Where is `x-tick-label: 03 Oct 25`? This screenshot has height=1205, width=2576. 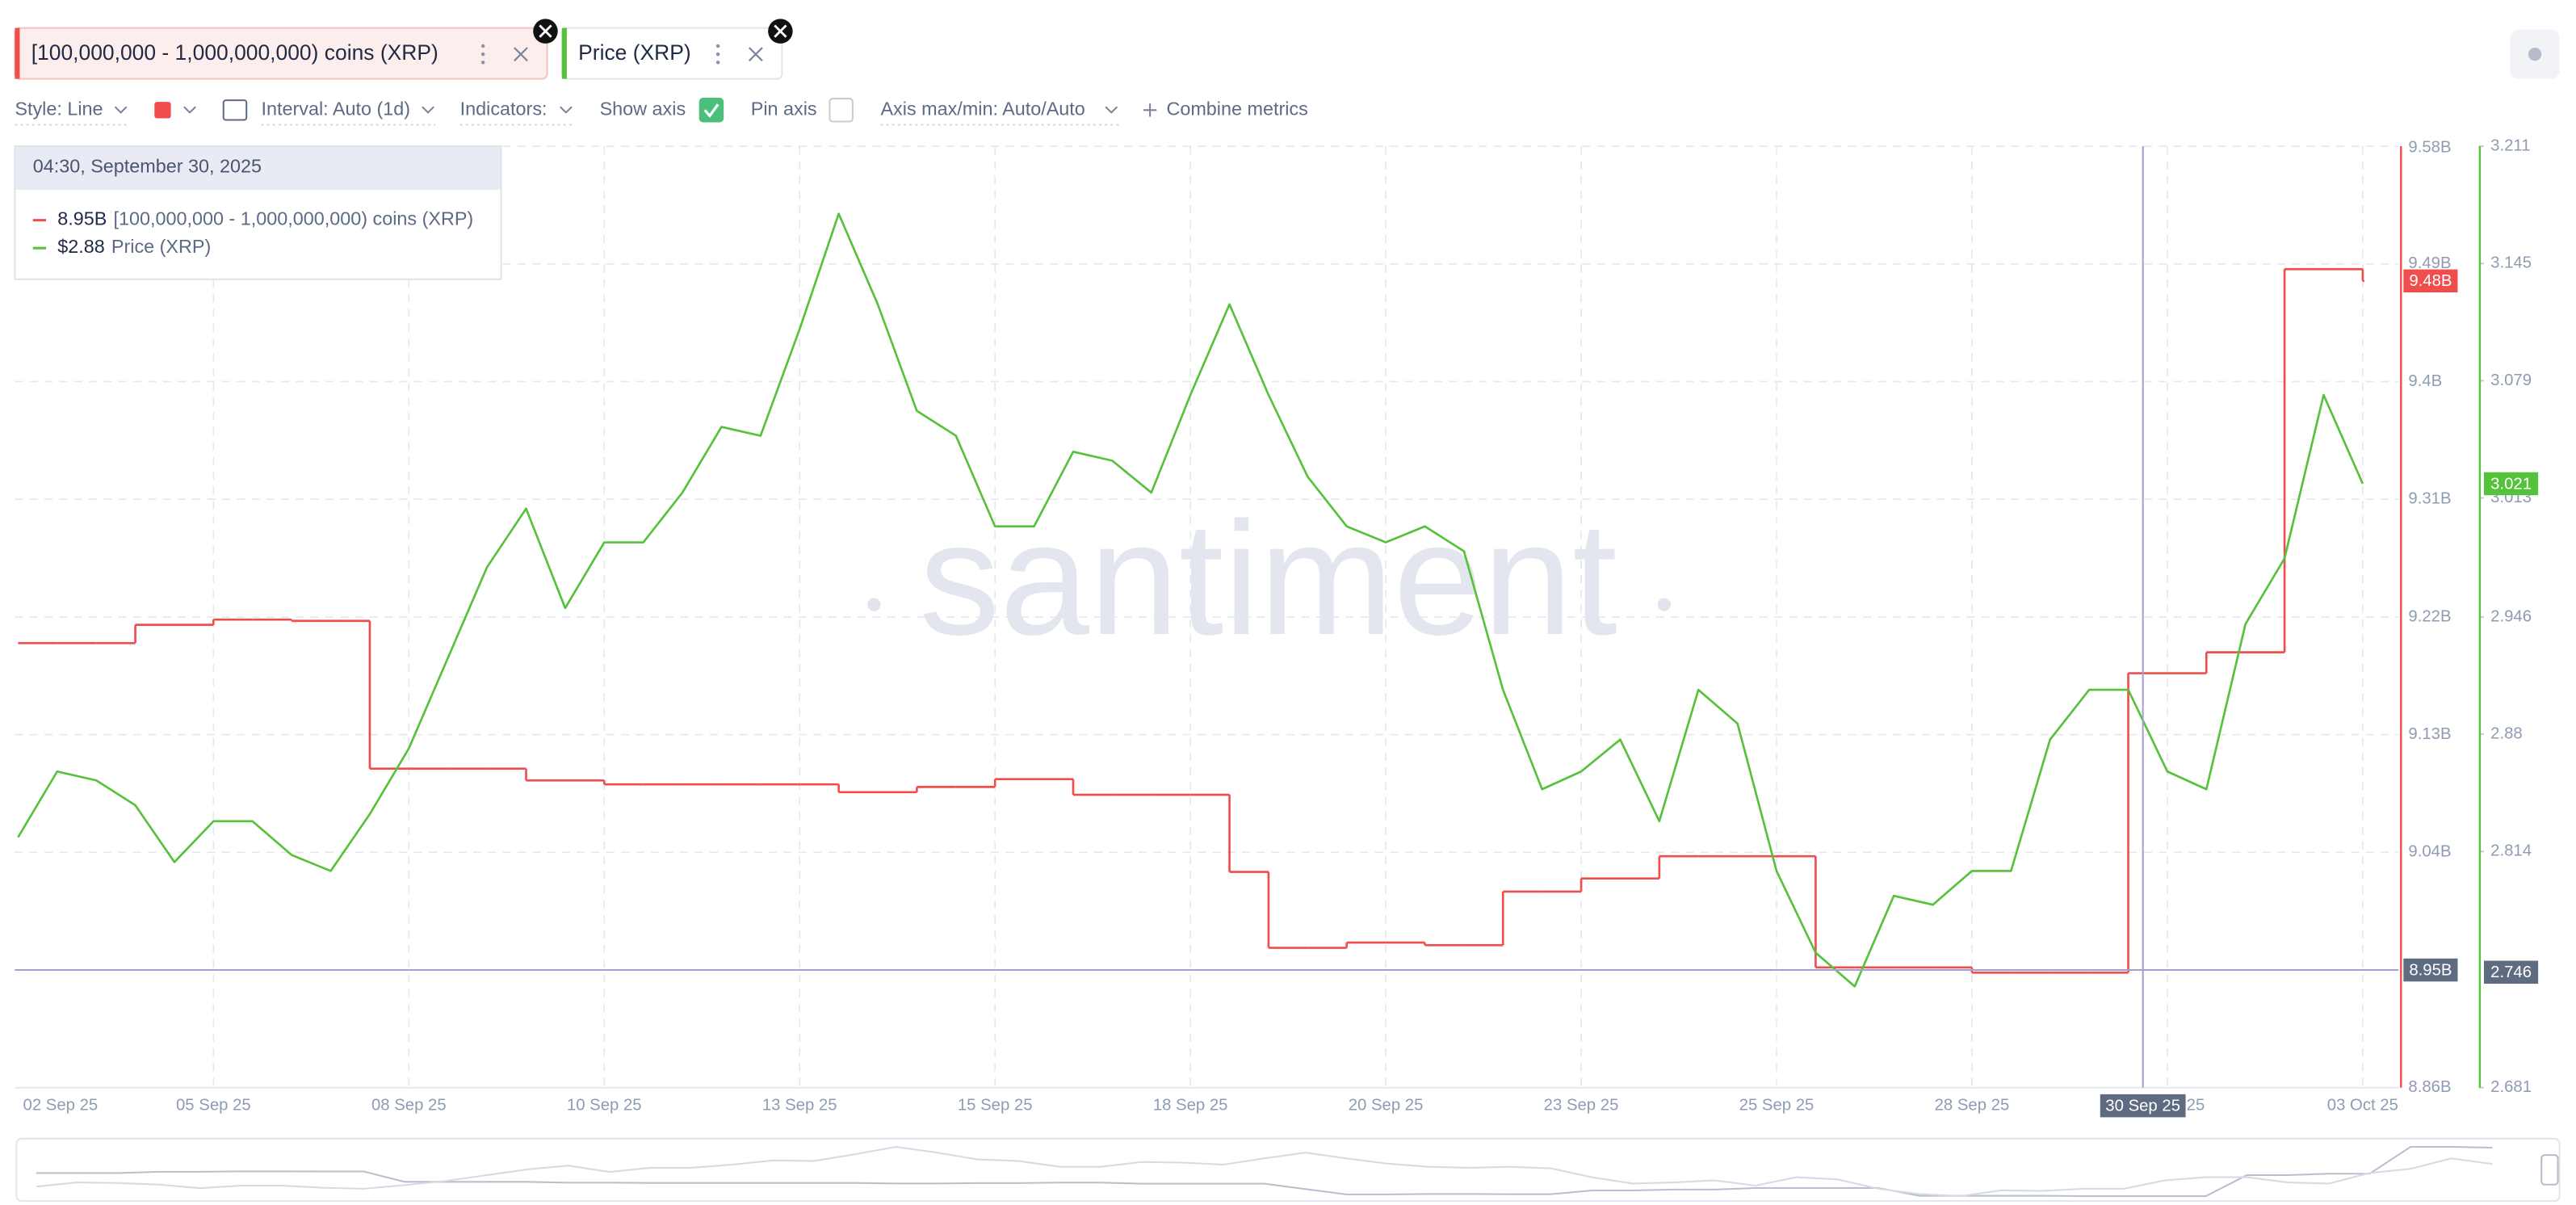
x-tick-label: 03 Oct 25 is located at coordinates (2362, 1105).